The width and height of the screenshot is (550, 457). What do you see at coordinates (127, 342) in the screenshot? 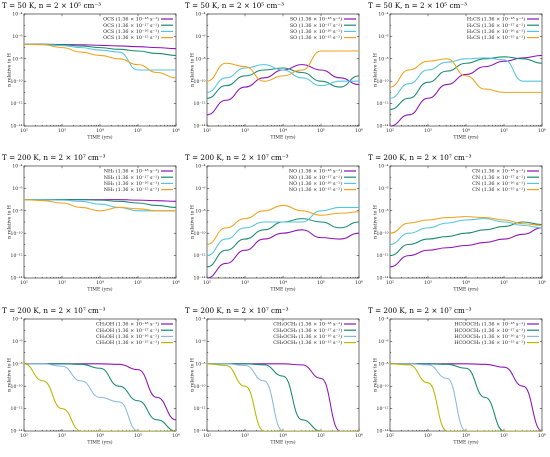
I see `legend-entry-4: CH₃OH (1.36 × 10⁻¹⁵ s⁻¹)` at bounding box center [127, 342].